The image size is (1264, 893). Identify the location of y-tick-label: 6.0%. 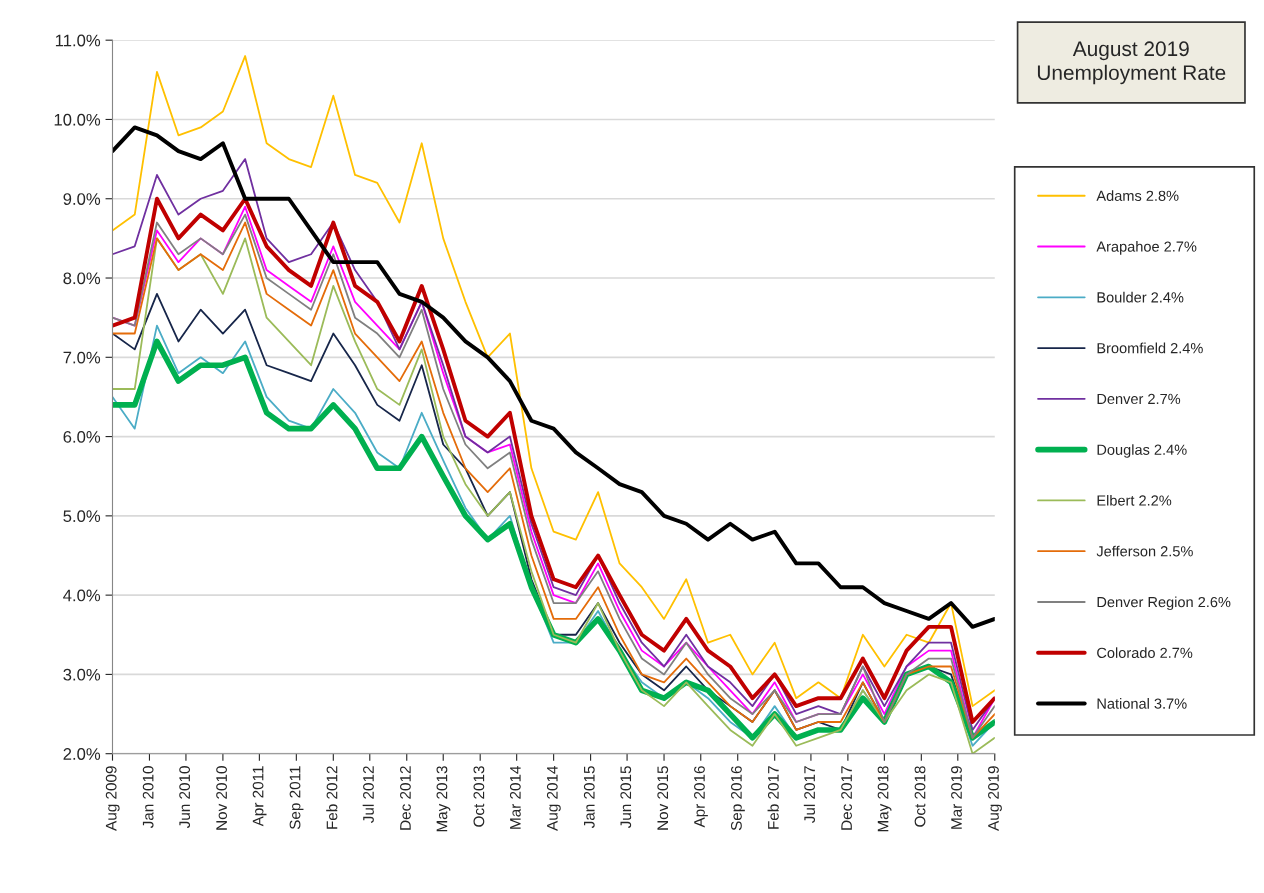
(82, 436).